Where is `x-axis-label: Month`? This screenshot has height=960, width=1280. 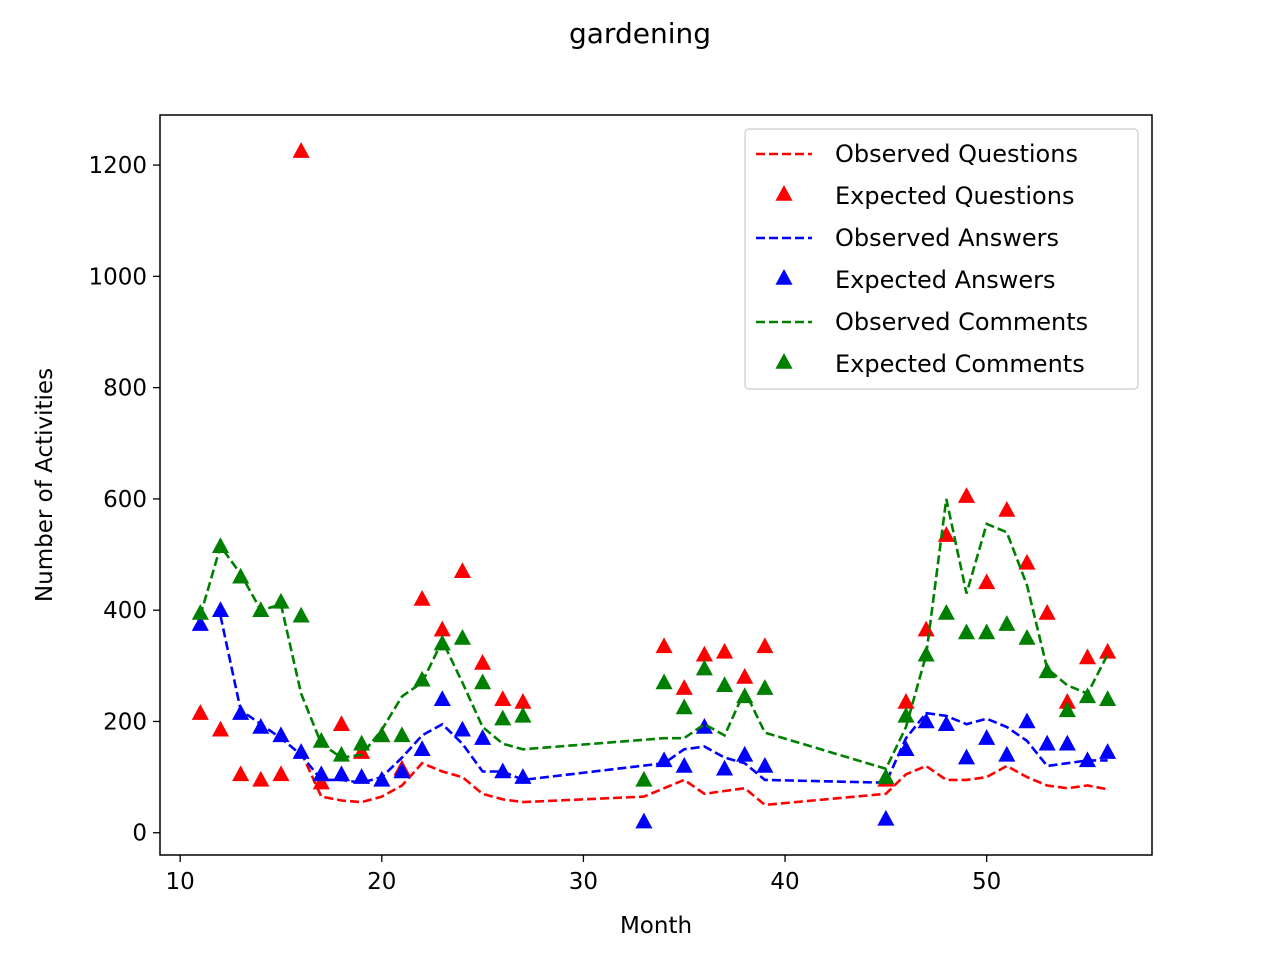 x-axis-label: Month is located at coordinates (656, 926).